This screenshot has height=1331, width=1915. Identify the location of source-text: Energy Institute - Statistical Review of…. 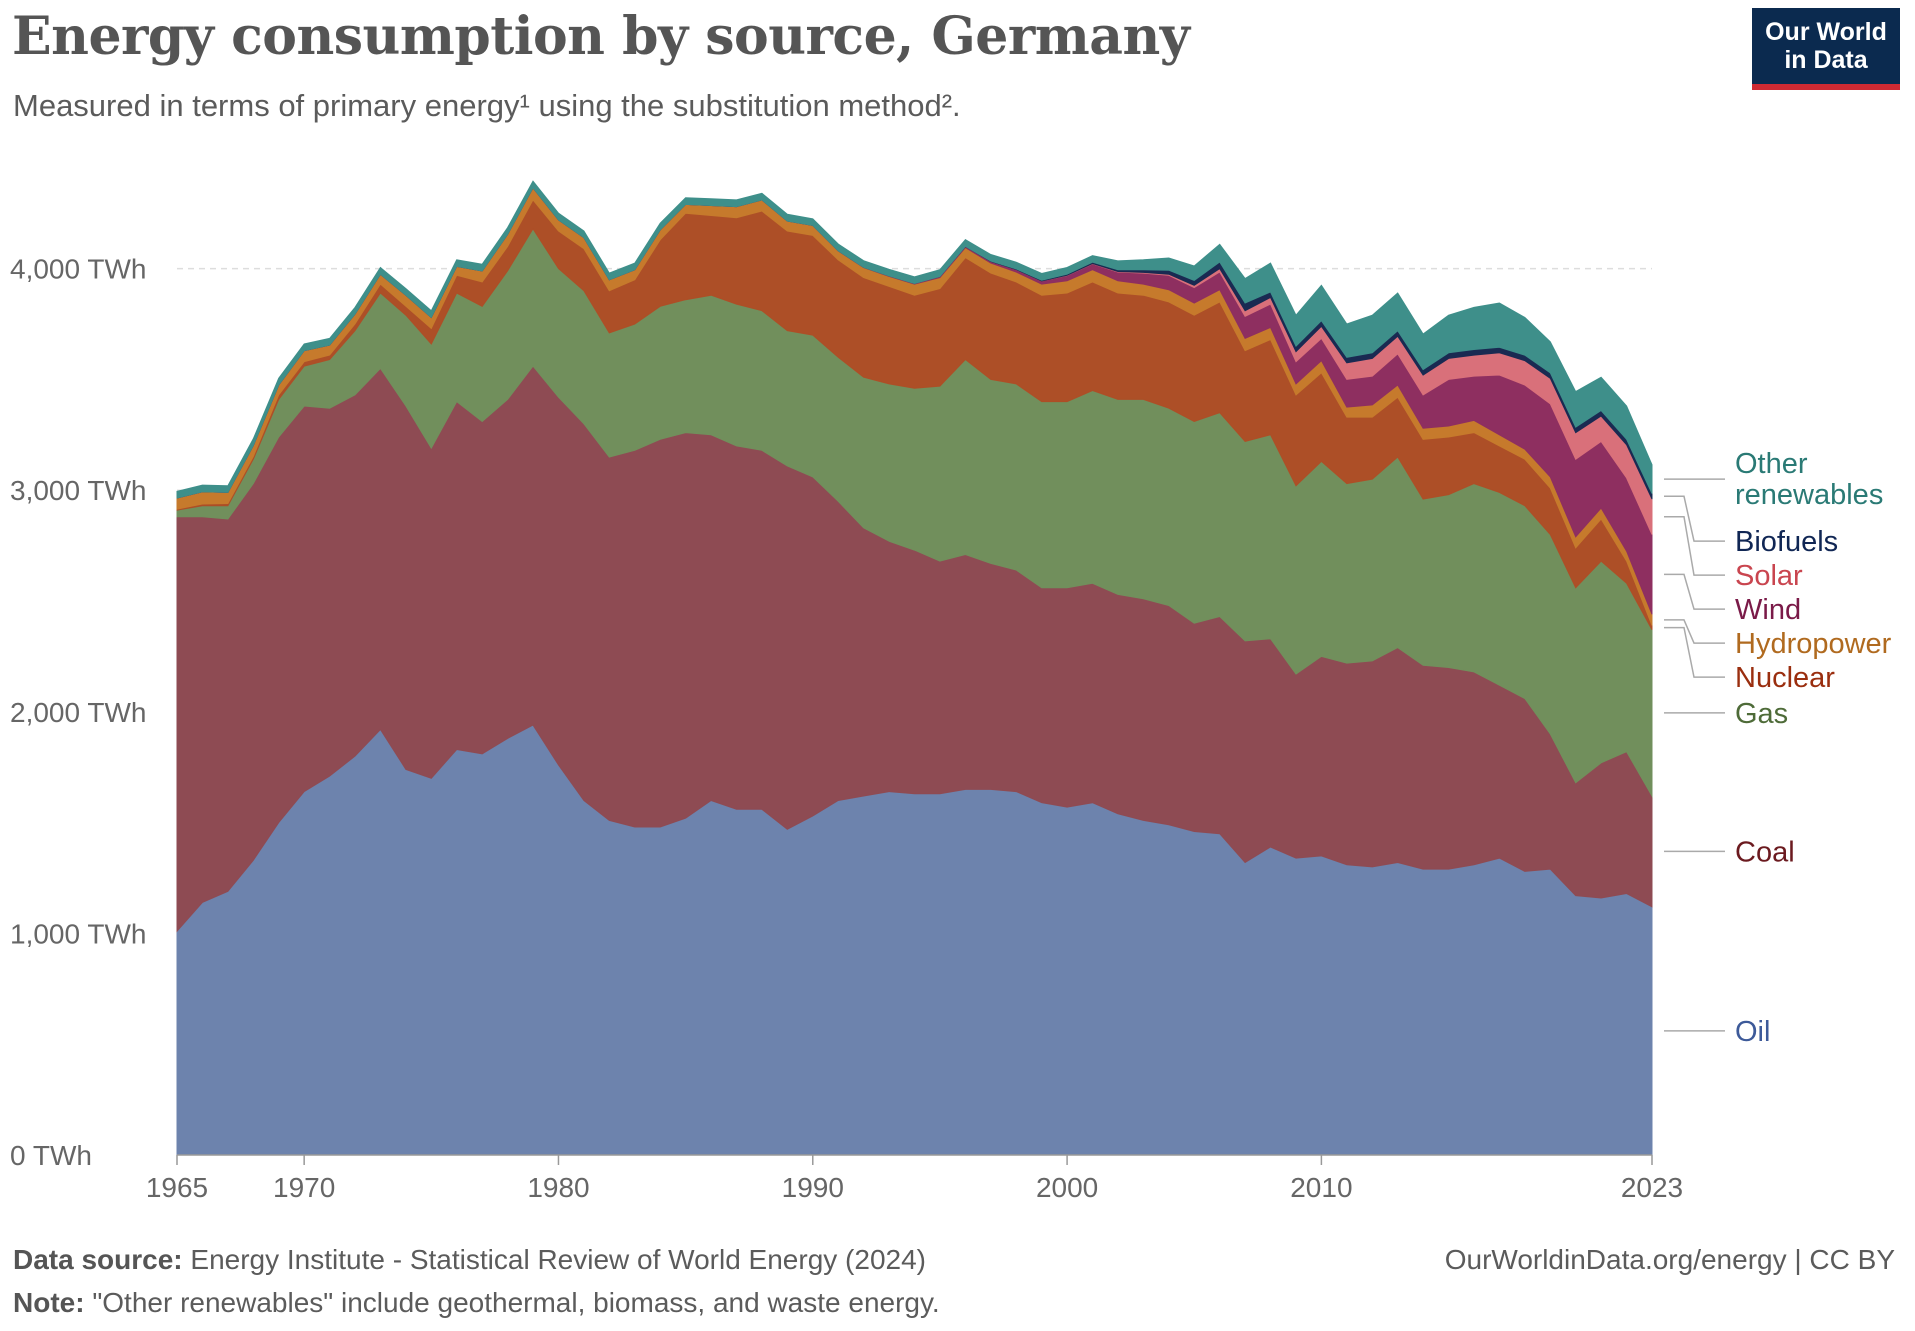
(558, 1259).